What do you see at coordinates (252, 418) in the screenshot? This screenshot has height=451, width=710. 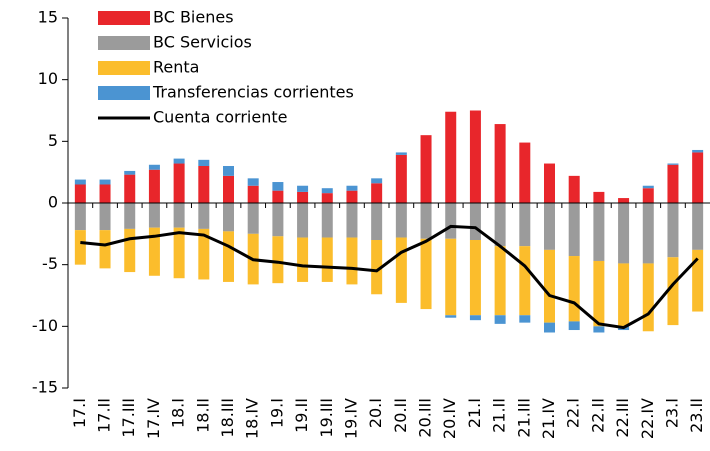 I see `x-tick-label: 18.IV` at bounding box center [252, 418].